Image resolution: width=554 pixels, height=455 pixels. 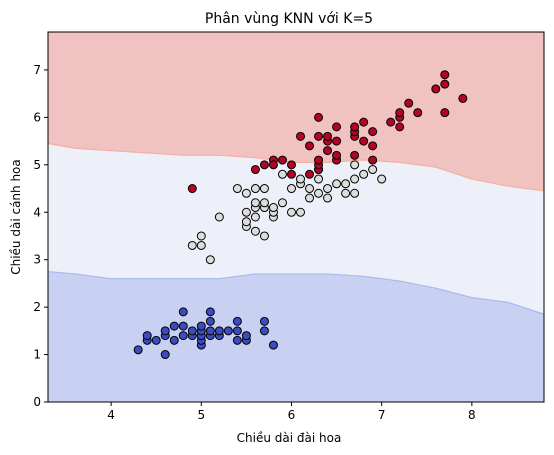 I want to click on y-tick-label: 2, so click(x=37, y=307).